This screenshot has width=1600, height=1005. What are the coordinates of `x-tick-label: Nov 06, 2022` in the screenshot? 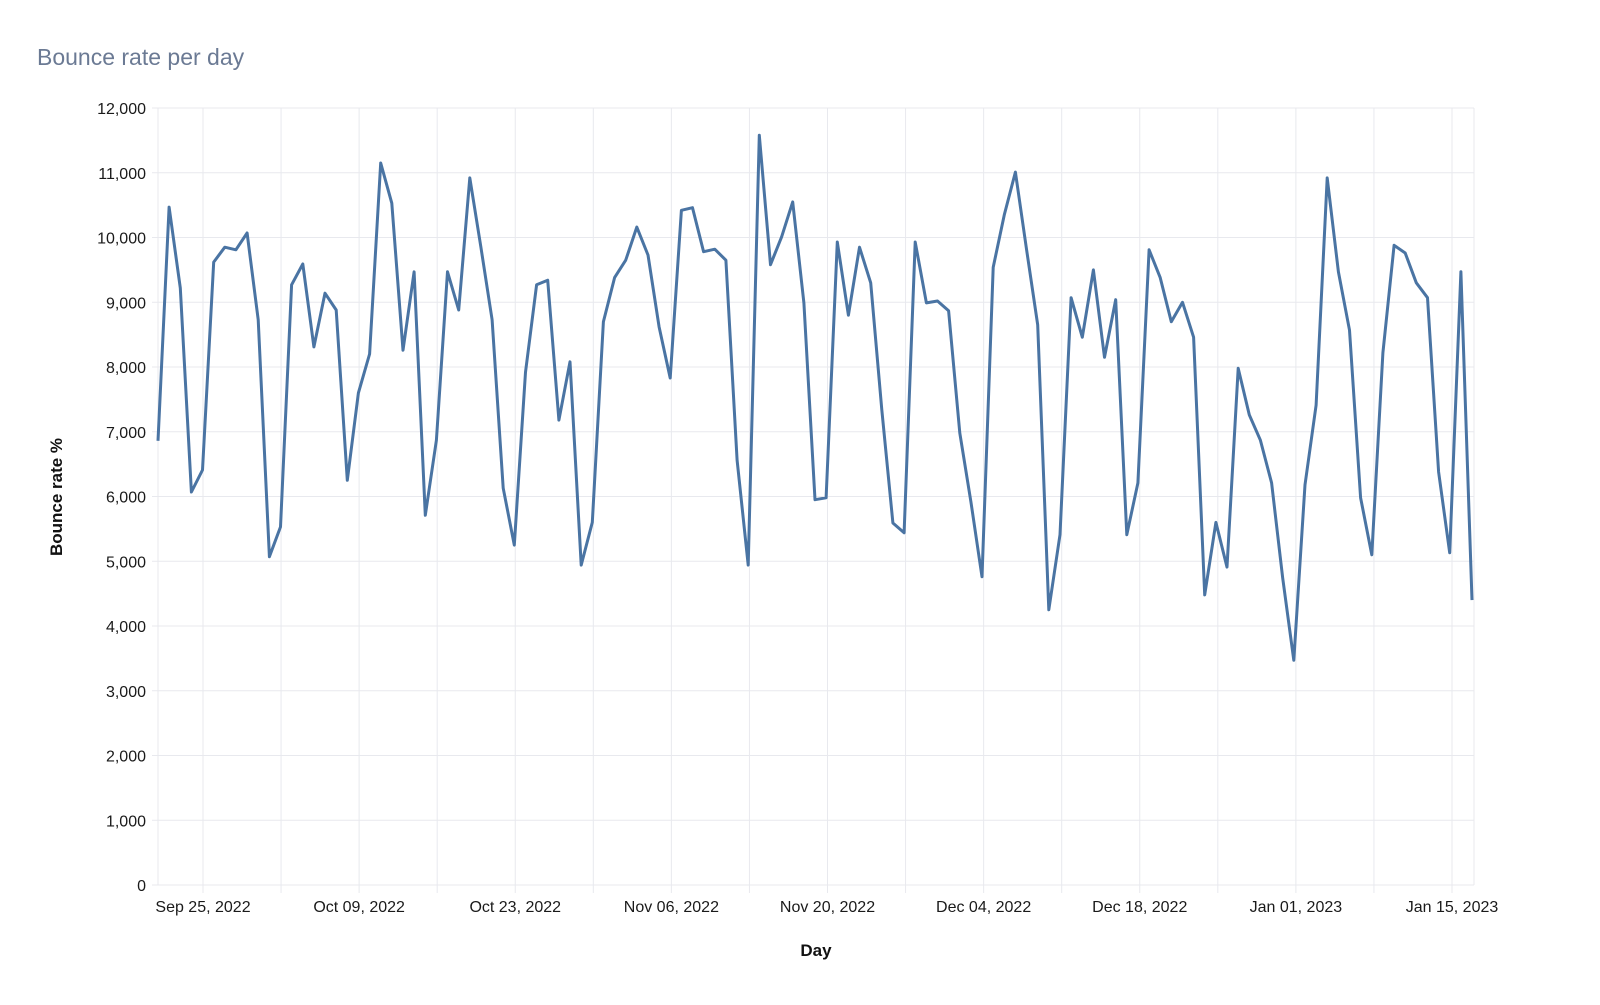 It's located at (671, 907).